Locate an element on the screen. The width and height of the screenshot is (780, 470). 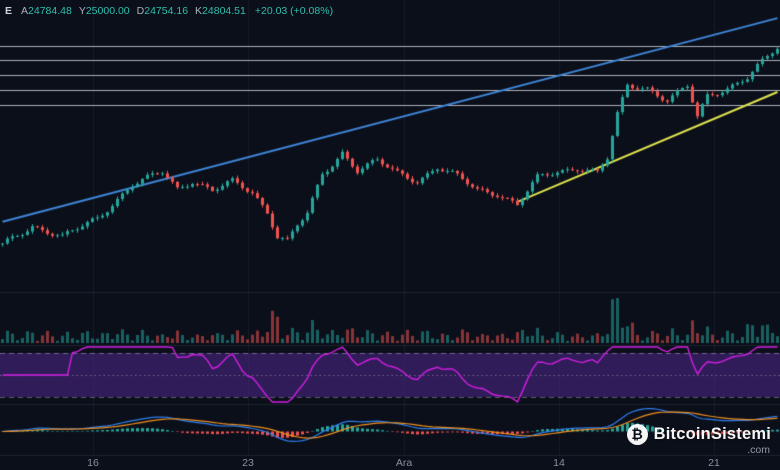
time-axis-label: 23 is located at coordinates (248, 463).